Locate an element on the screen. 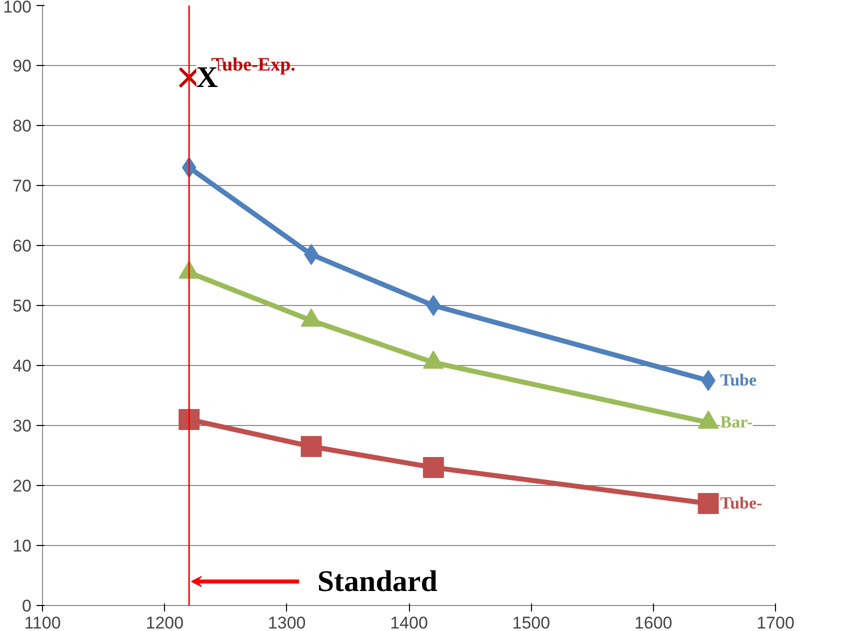  y-tick-label: 100 is located at coordinates (17, 8).